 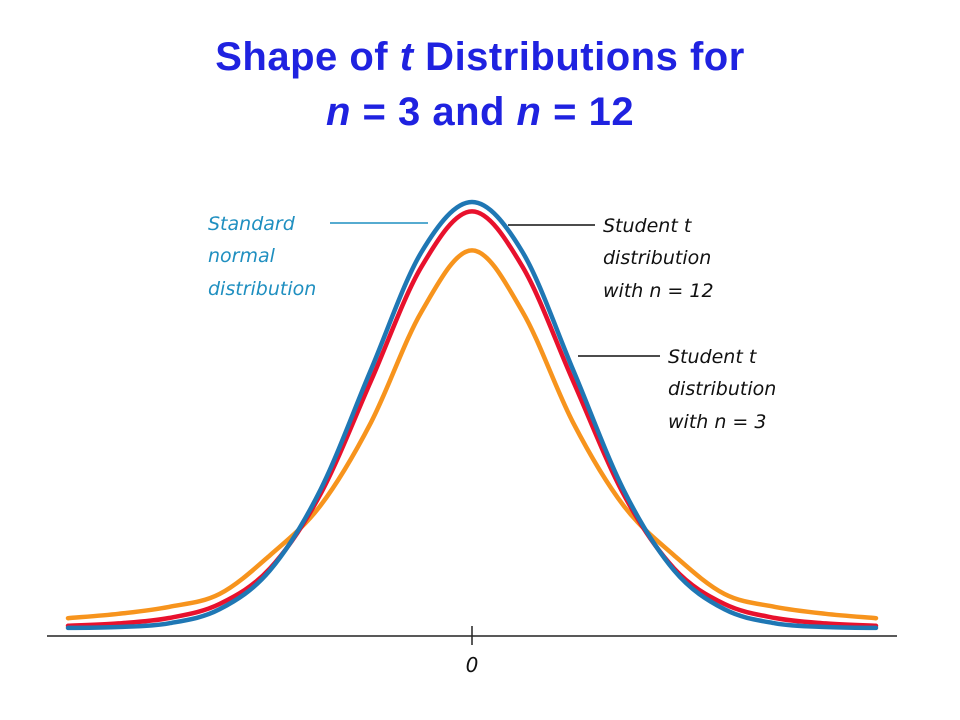 I want to click on title-line-2: n = 3 and n = 12, so click(x=480, y=112).